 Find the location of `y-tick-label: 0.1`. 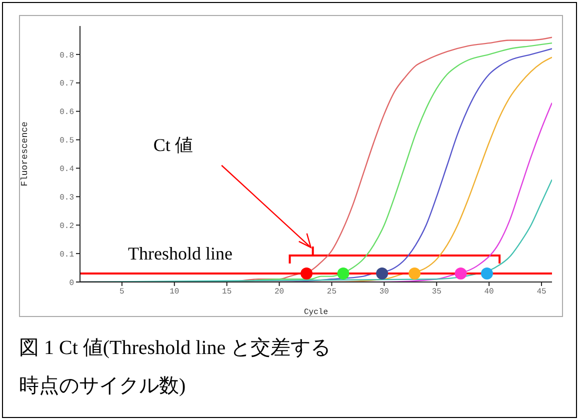

y-tick-label: 0.1 is located at coordinates (67, 255).